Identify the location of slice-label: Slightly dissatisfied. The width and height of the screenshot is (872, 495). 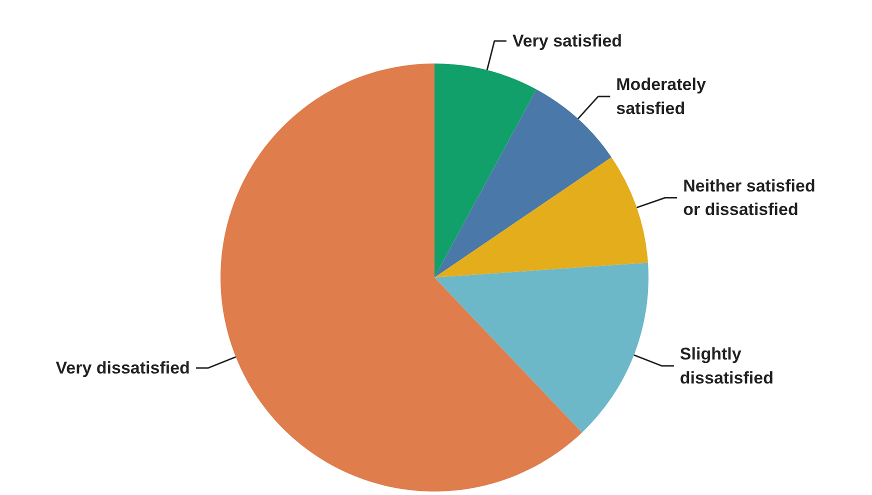
(727, 366).